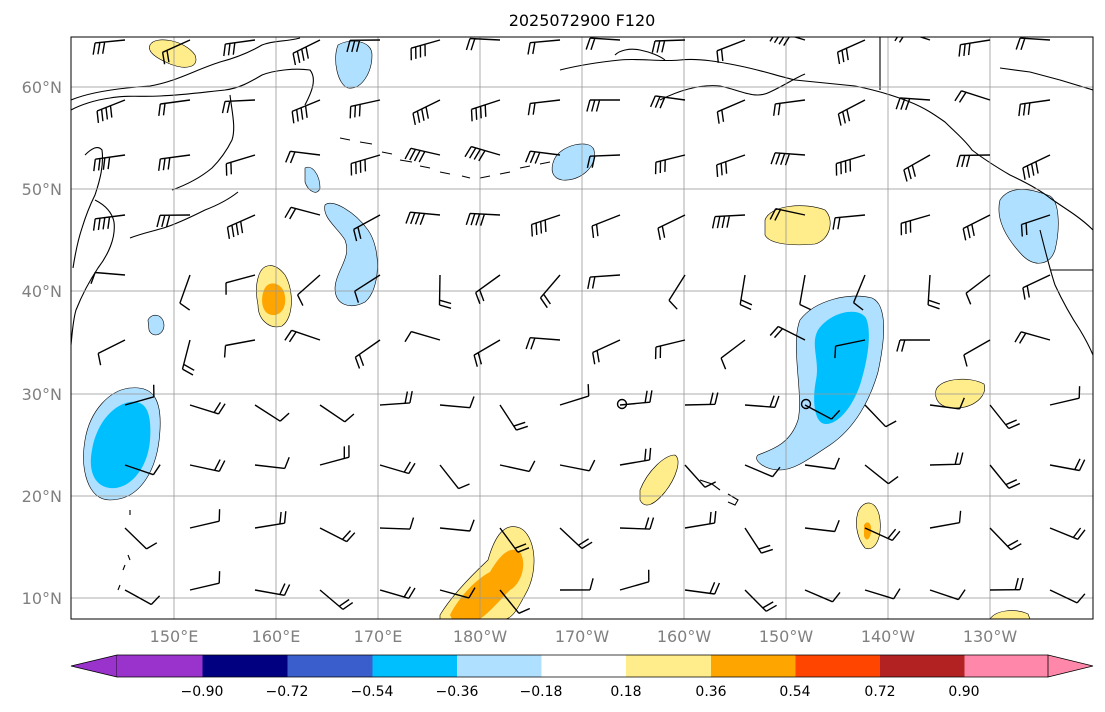 Image resolution: width=1105 pixels, height=712 pixels. Describe the element at coordinates (1010, 614) in the screenshot. I see `positive-region` at that location.